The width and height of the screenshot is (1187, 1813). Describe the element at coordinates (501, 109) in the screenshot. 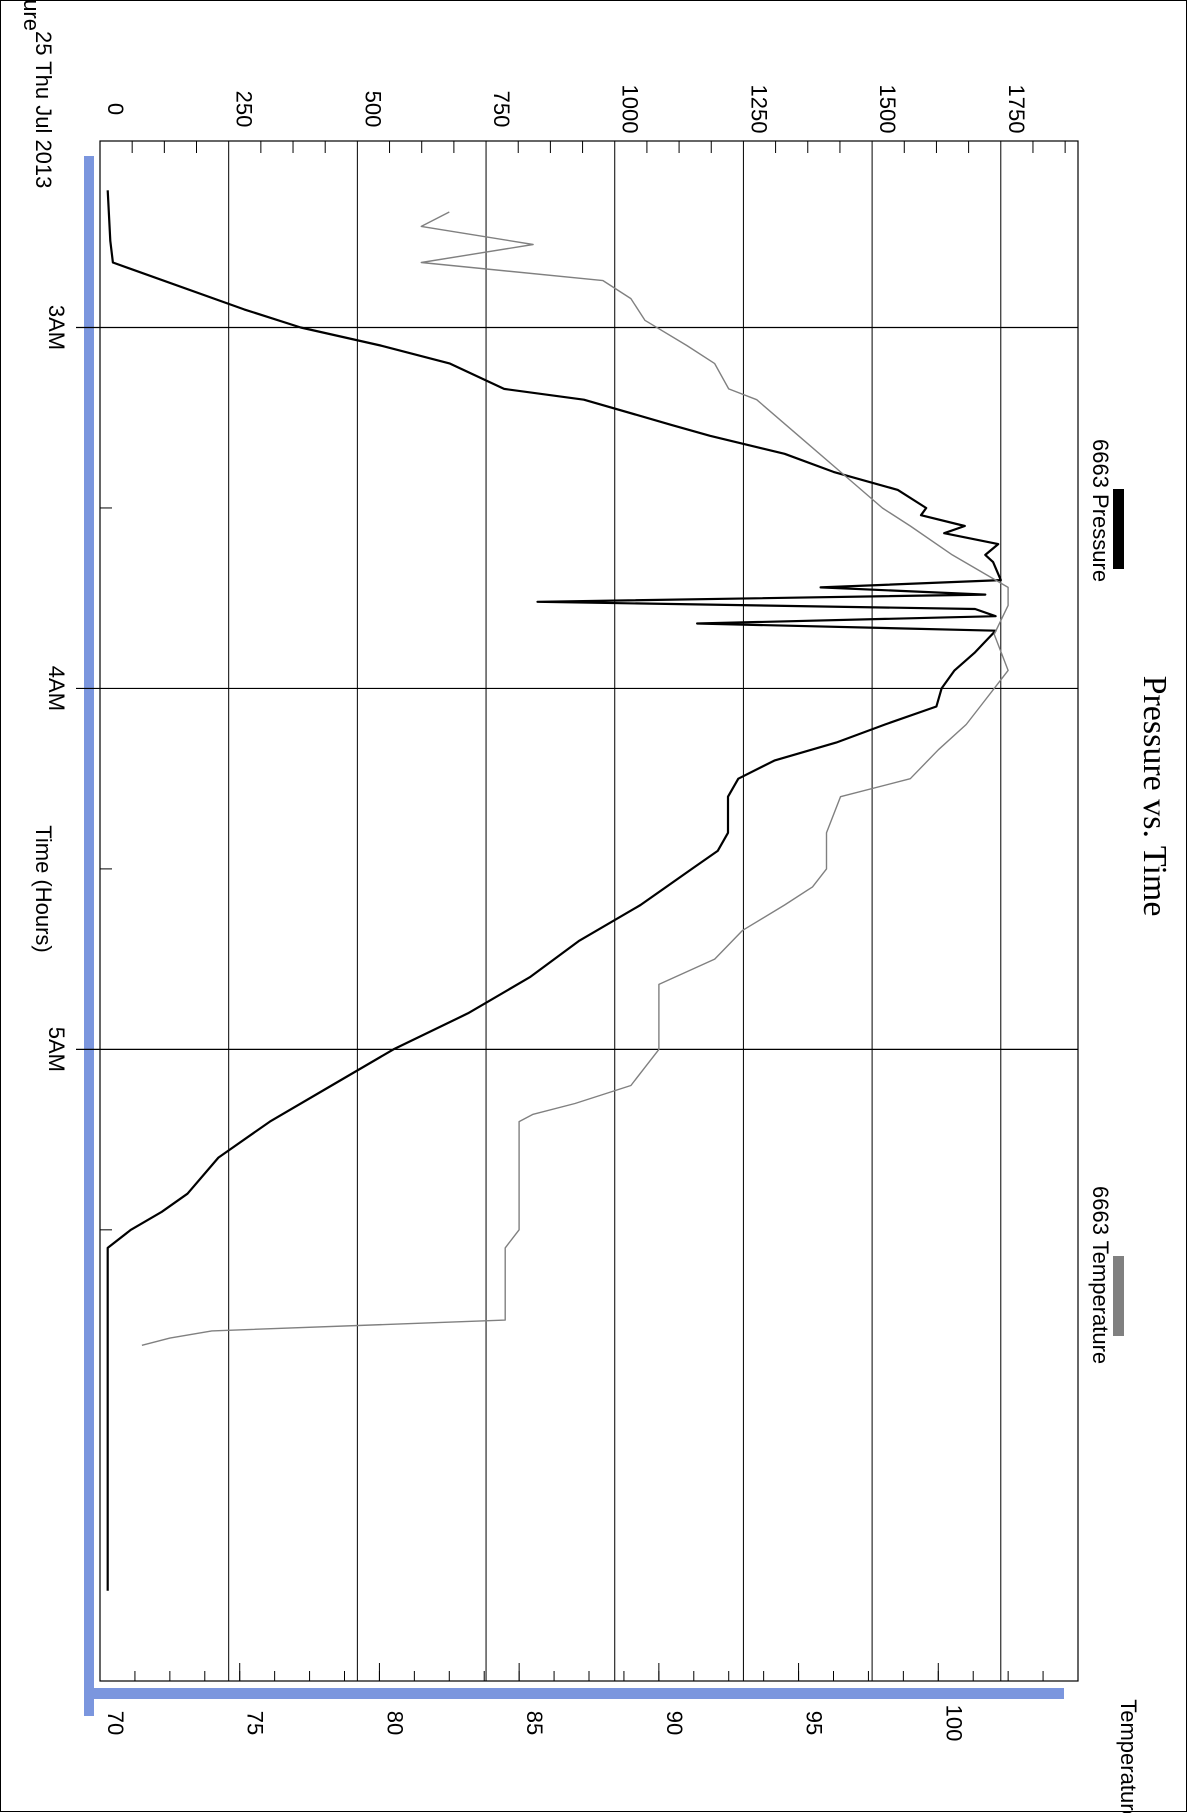

I see `pressure-tick-label: 750` at that location.